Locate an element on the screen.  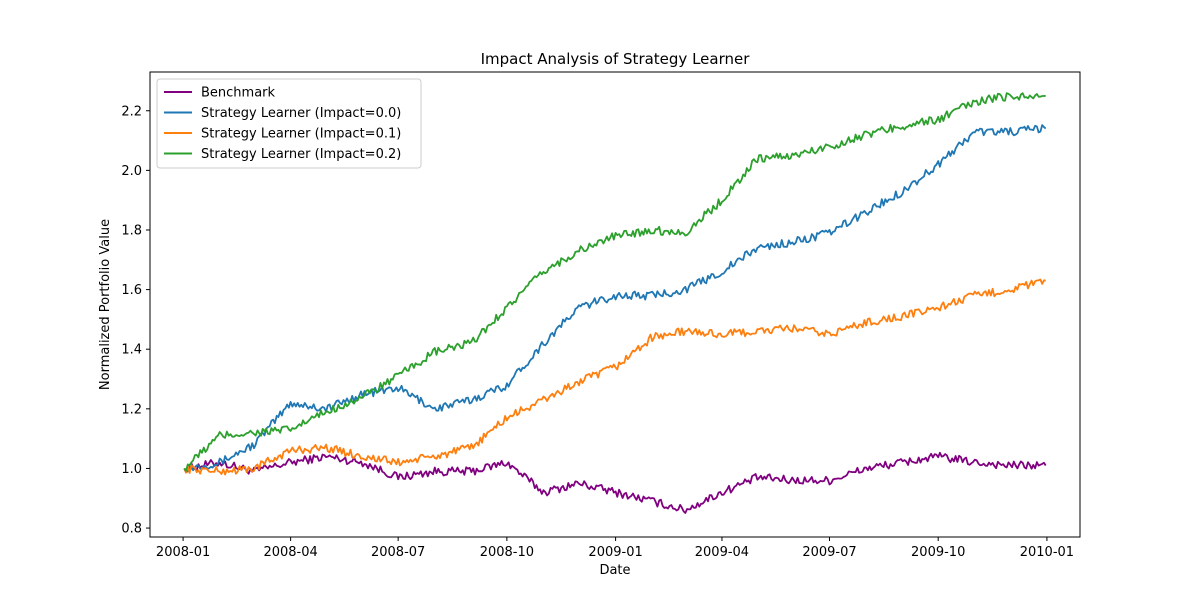
x-tick-label: 2009-04 is located at coordinates (722, 552).